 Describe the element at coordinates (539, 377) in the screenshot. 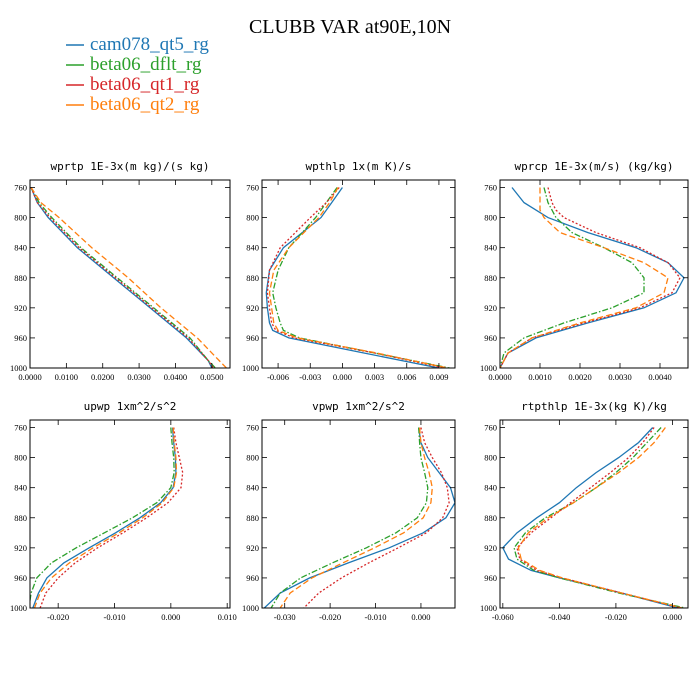

I see `x-tick-label: 0.0010` at that location.